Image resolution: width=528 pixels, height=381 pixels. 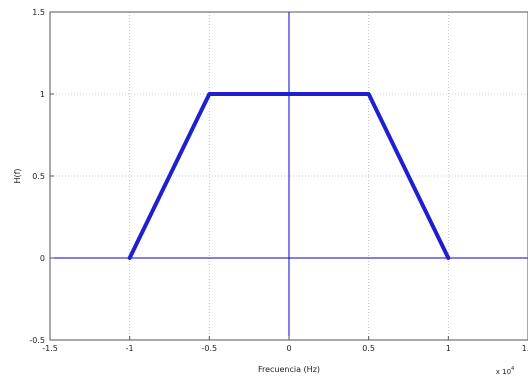 I want to click on y-tick-label-2: 0.5, so click(x=38, y=176).